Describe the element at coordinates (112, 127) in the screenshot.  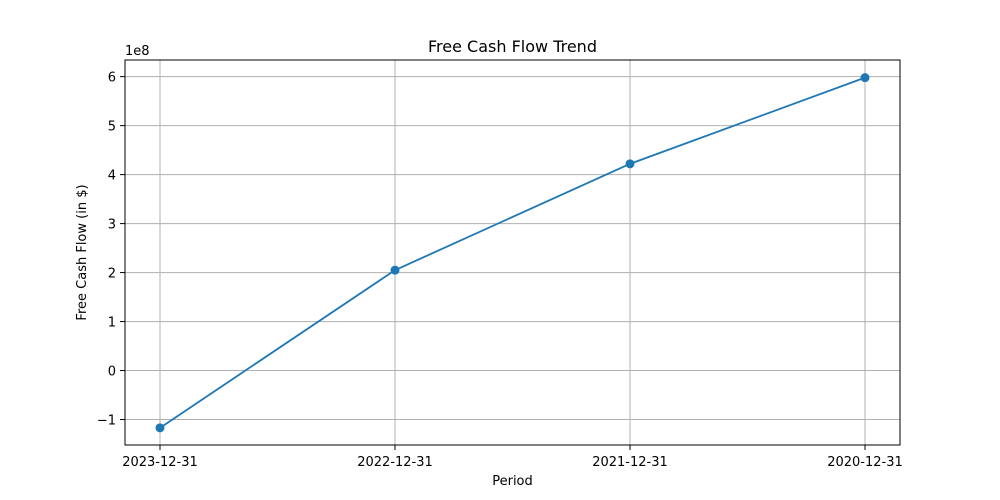
I see `y-tick-label: 5` at that location.